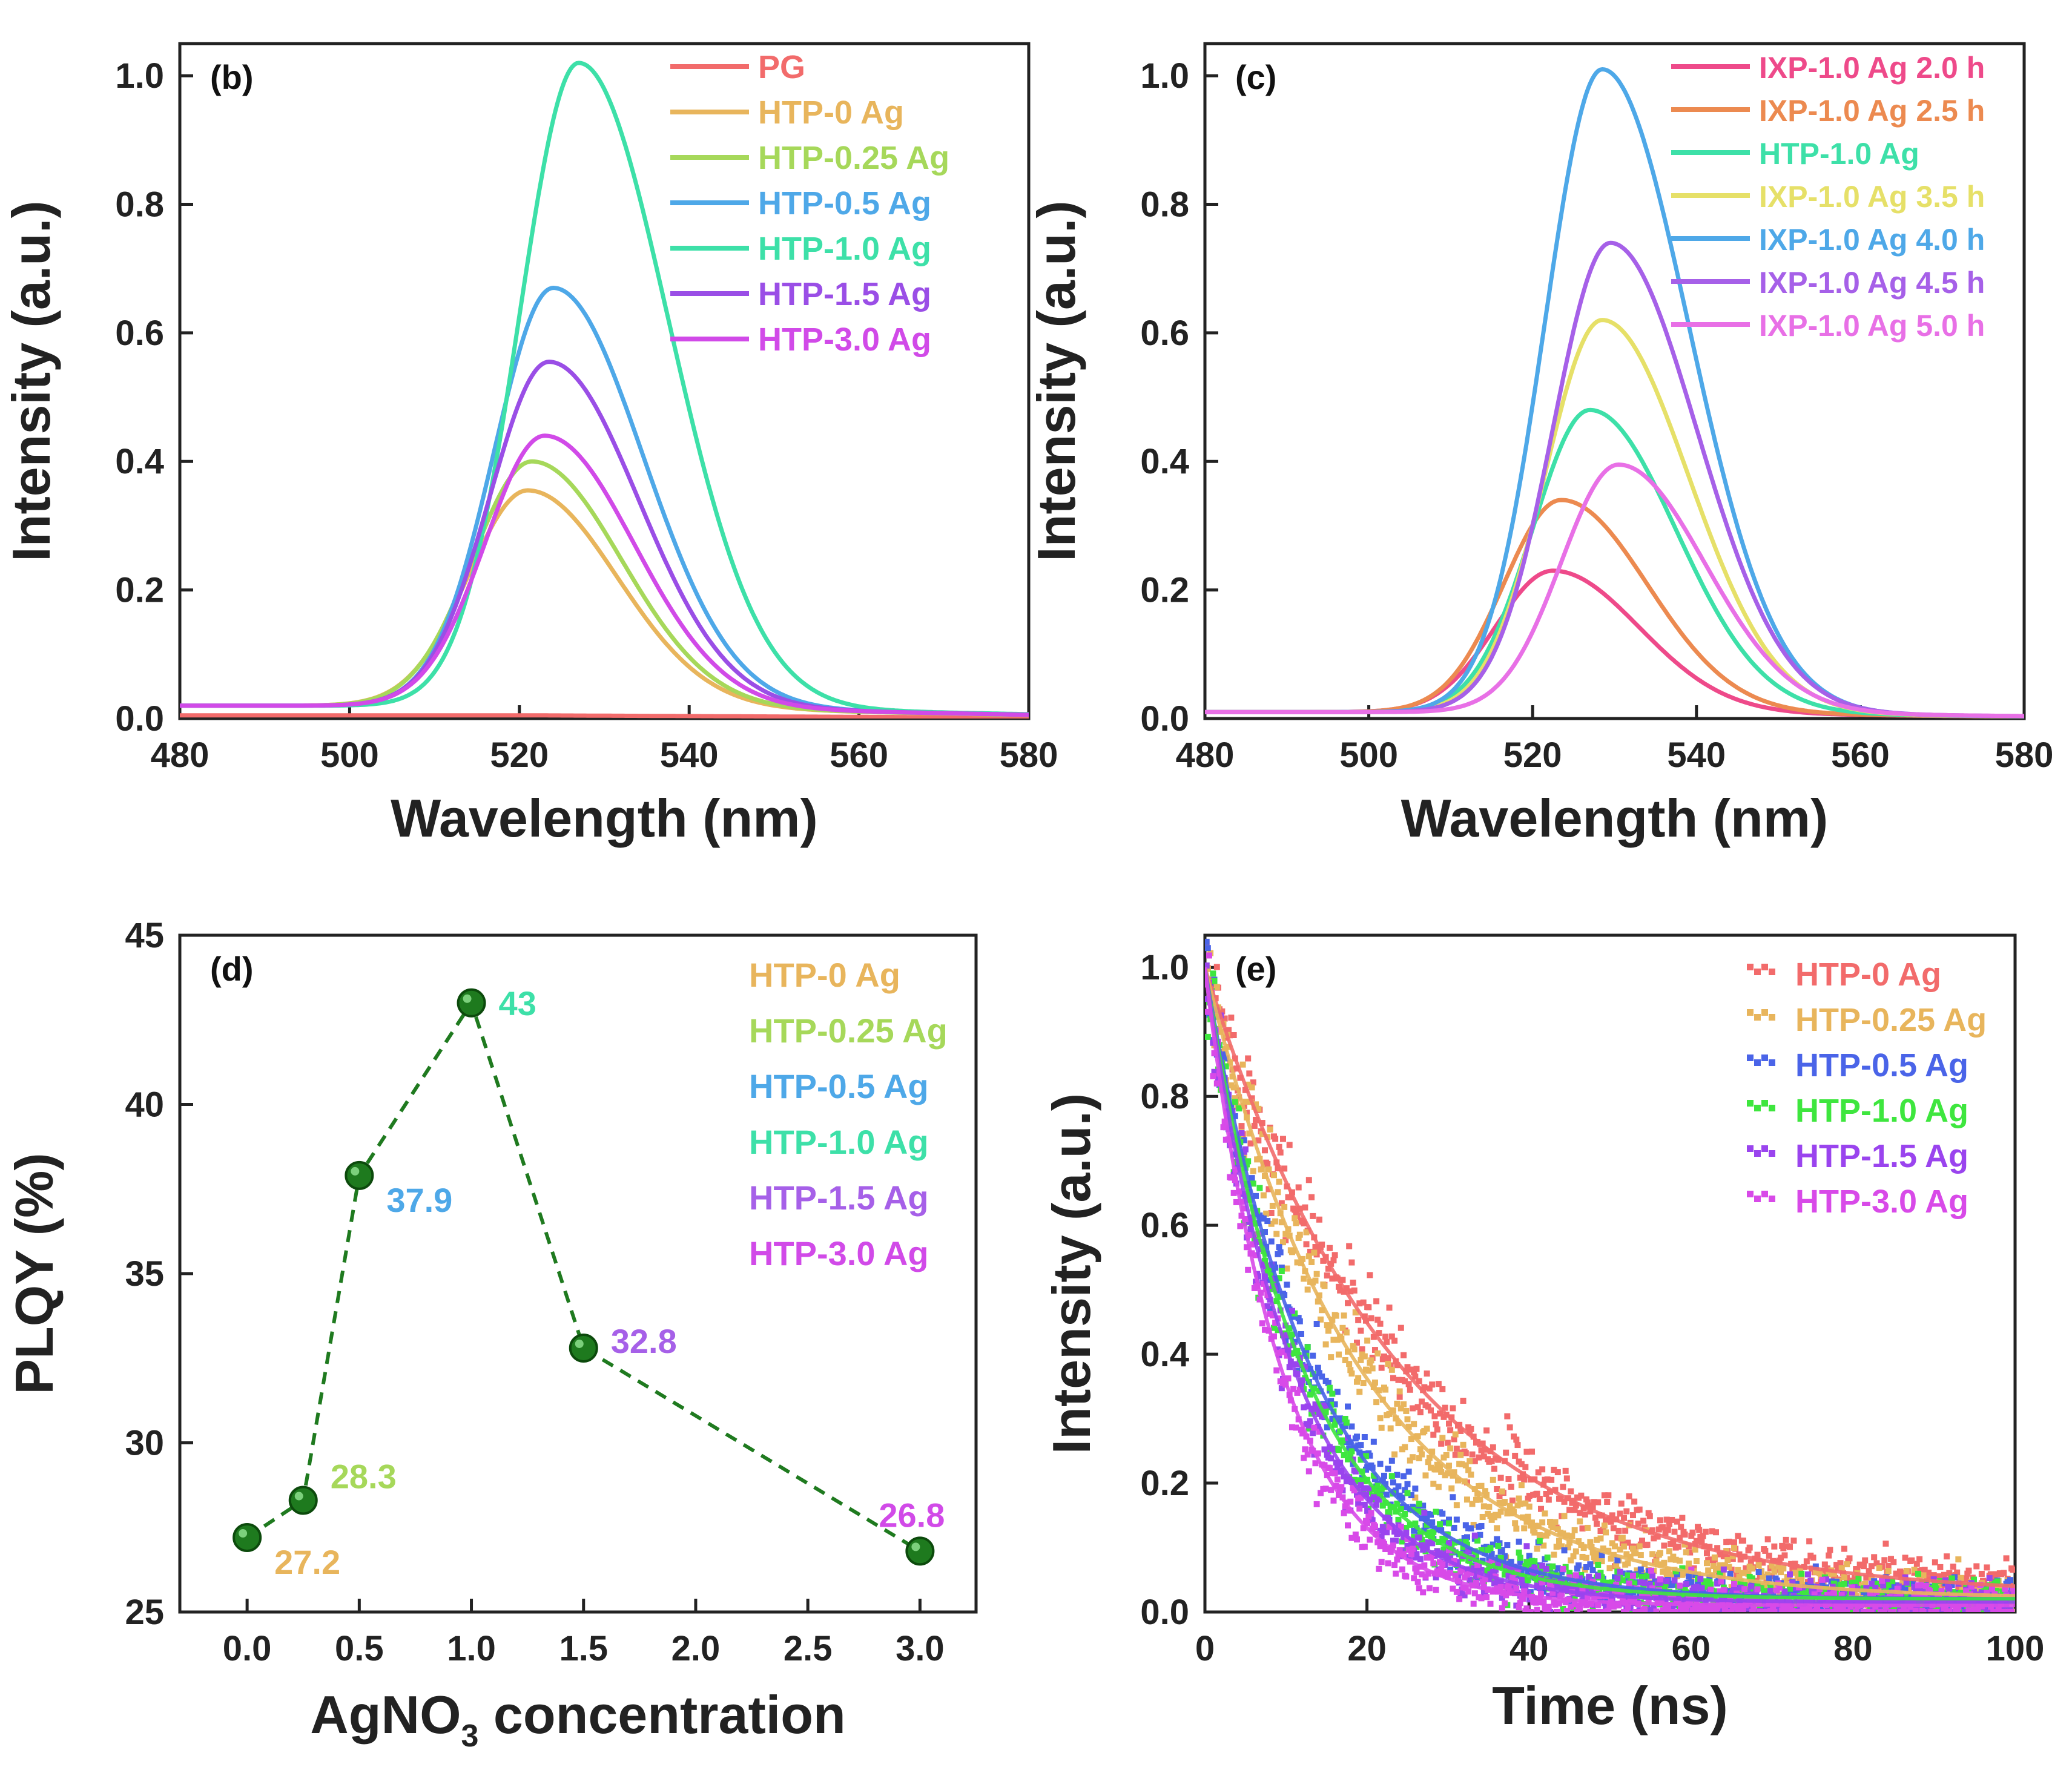 This screenshot has height=1770, width=2072. Describe the element at coordinates (1164, 1225) in the screenshot. I see `y-tick-label: 0.6` at that location.